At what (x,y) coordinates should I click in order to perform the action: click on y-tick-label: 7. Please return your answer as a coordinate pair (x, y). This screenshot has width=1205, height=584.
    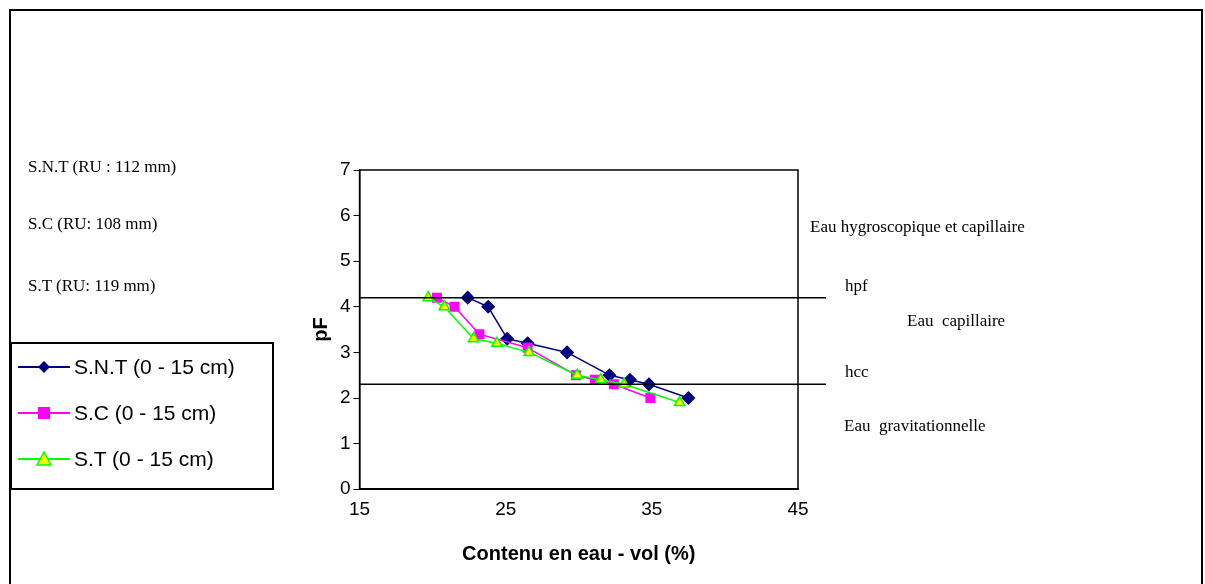
    Looking at the image, I should click on (345, 169).